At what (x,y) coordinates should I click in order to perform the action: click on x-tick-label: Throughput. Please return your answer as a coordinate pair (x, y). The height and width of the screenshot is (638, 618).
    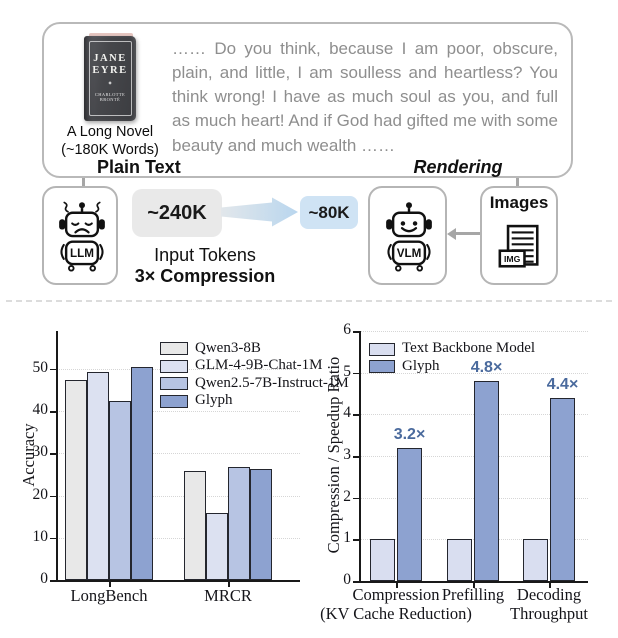
    Looking at the image, I should click on (549, 613).